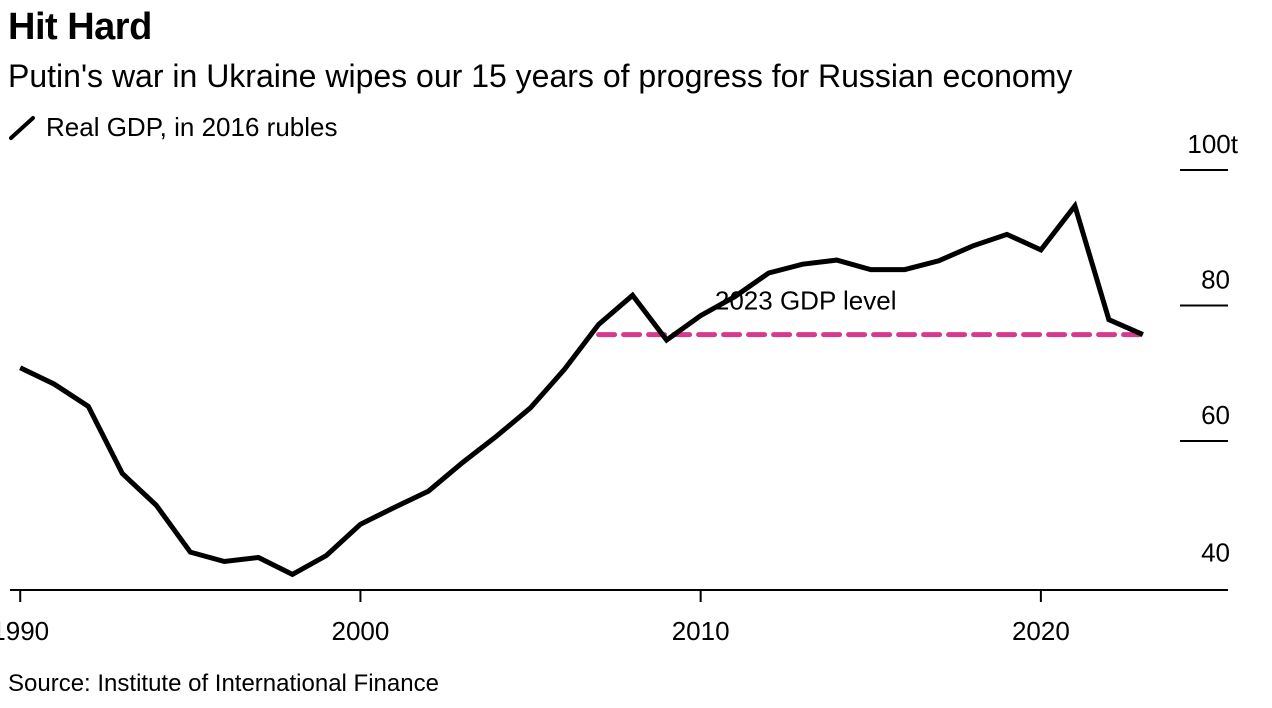 The image size is (1272, 708). What do you see at coordinates (24, 631) in the screenshot?
I see `x-tick-label: 1990` at bounding box center [24, 631].